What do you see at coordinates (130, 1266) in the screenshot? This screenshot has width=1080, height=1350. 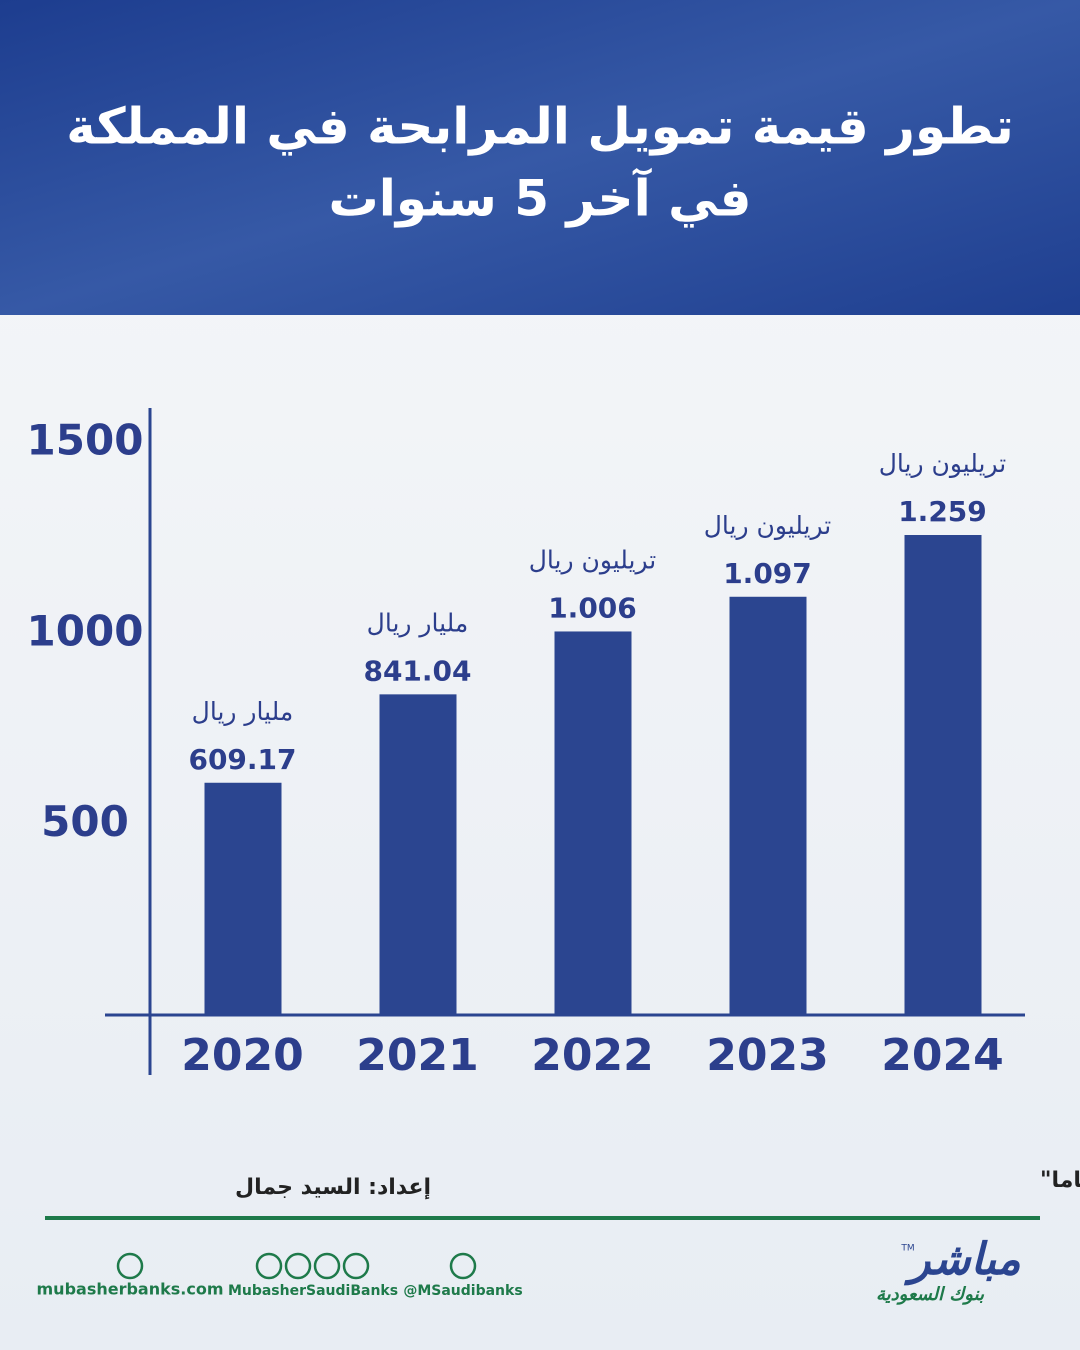 I see `globe-icon` at bounding box center [130, 1266].